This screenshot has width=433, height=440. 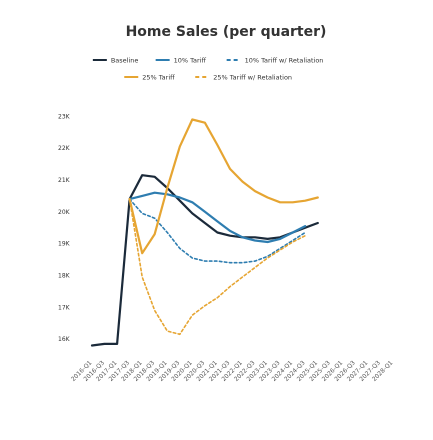 What do you see at coordinates (64, 307) in the screenshot?
I see `y-tick-label: 17K` at bounding box center [64, 307].